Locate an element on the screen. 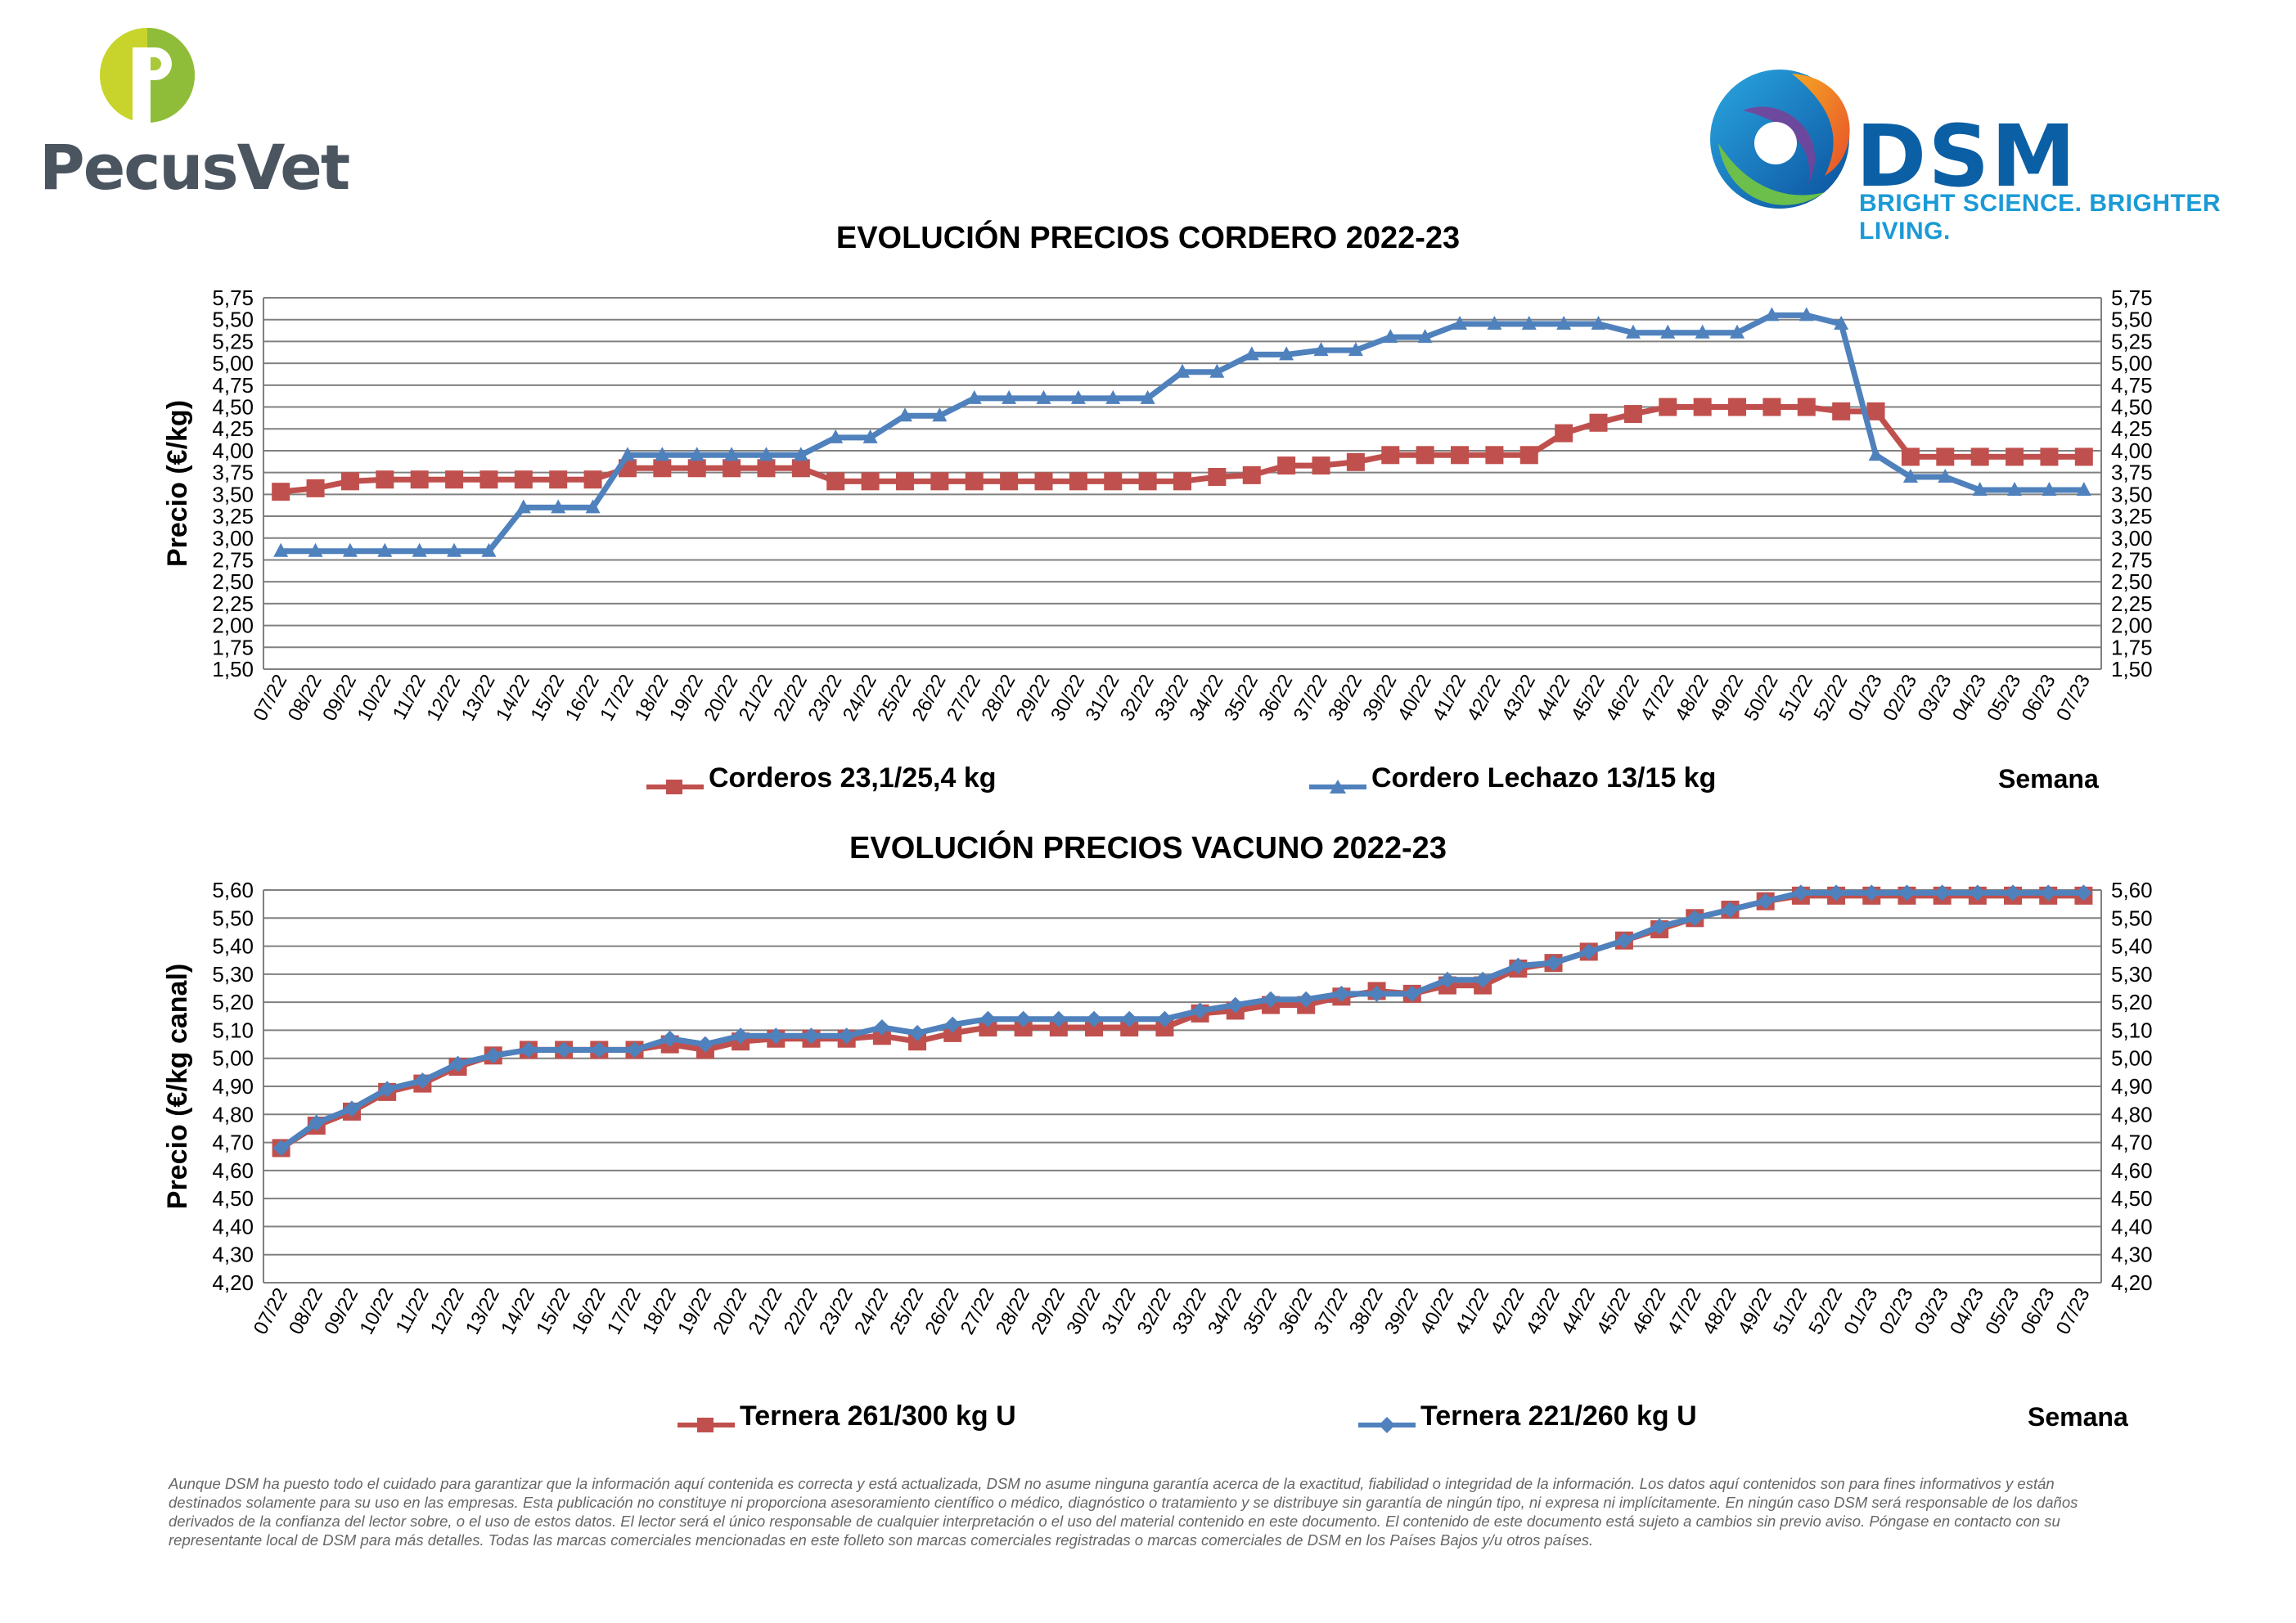 This screenshot has height=1623, width=2296. y-tick-label-left: 4,40 is located at coordinates (233, 1226).